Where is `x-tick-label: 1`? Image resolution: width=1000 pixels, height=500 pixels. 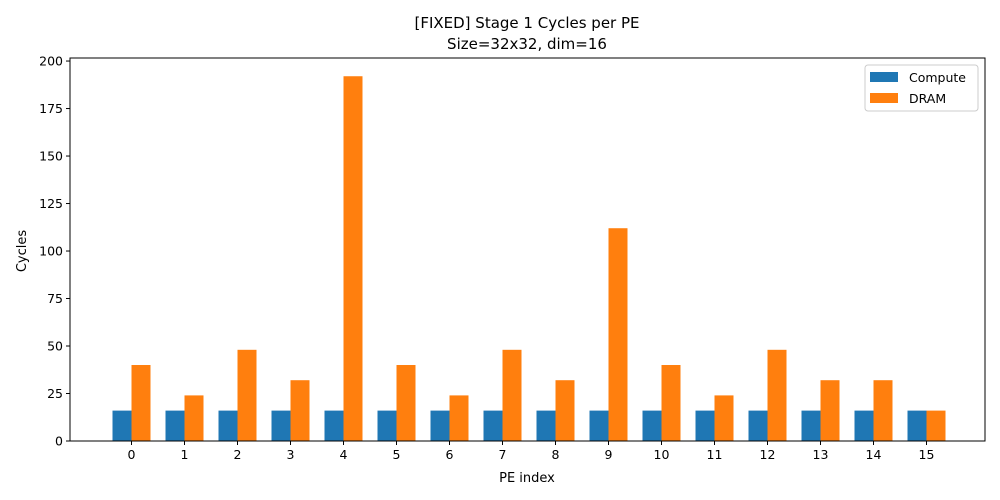 x-tick-label: 1 is located at coordinates (185, 454).